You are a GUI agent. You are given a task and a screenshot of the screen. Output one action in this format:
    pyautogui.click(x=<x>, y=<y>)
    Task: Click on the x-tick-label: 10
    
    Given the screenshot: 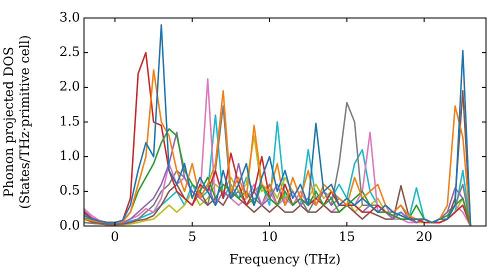 What is the action you would take?
    pyautogui.click(x=269, y=238)
    